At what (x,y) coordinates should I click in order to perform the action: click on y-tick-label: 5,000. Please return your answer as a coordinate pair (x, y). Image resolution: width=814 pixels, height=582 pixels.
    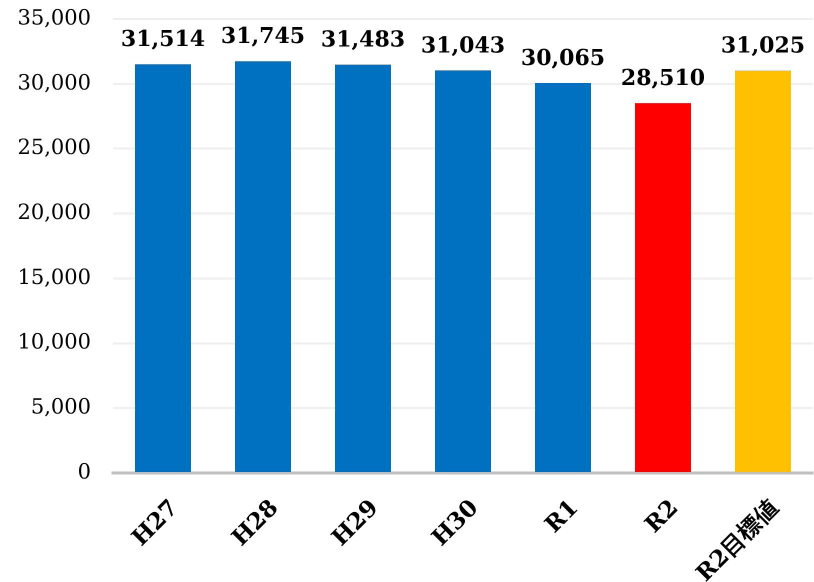
    Looking at the image, I should click on (60, 406).